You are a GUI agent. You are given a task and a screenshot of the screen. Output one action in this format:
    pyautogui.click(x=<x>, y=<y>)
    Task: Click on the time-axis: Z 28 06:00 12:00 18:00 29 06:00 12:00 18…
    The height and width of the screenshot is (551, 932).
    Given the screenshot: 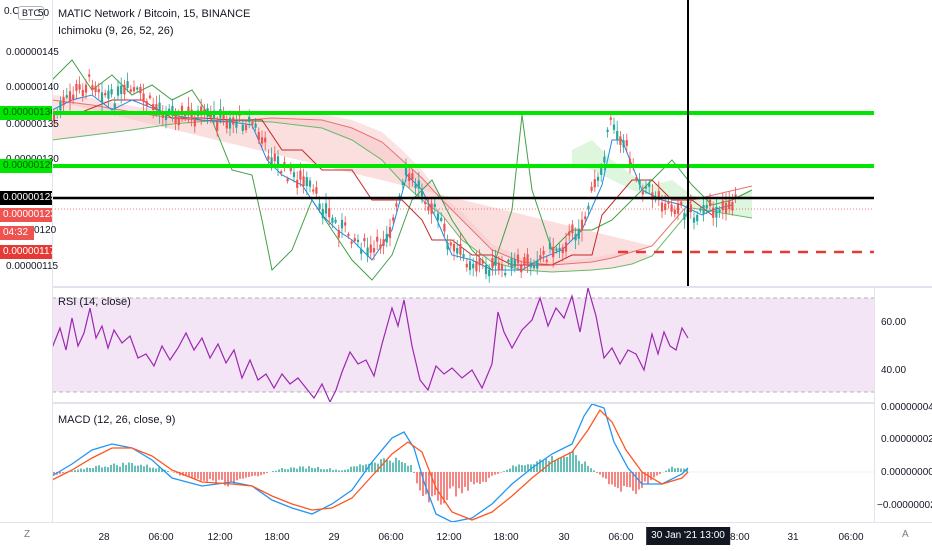 What is the action you would take?
    pyautogui.click(x=466, y=536)
    